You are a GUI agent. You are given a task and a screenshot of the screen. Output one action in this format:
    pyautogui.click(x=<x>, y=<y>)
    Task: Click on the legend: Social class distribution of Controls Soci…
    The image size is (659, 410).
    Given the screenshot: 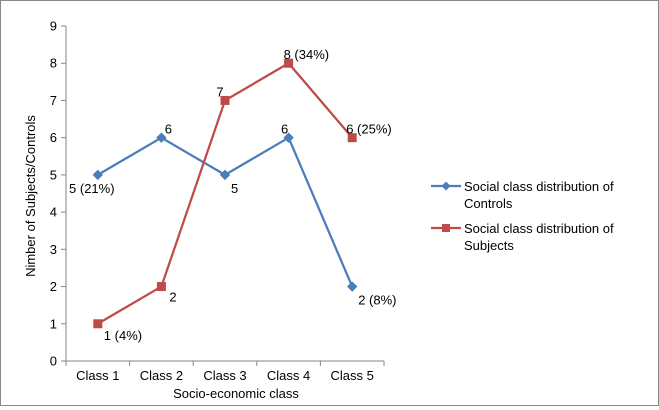 What is the action you would take?
    pyautogui.click(x=522, y=216)
    